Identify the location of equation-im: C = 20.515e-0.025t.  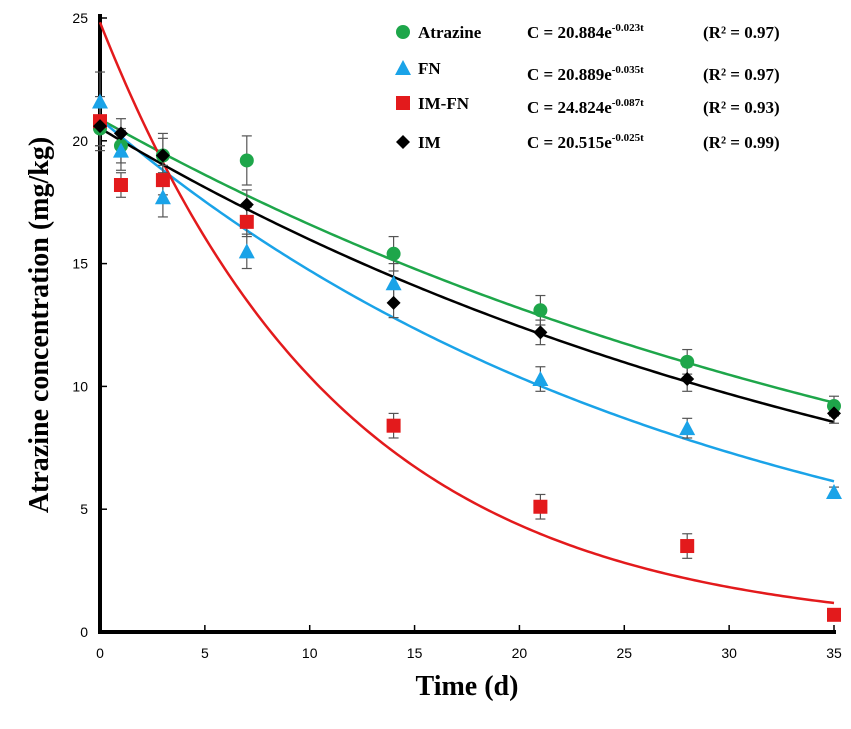
(585, 142).